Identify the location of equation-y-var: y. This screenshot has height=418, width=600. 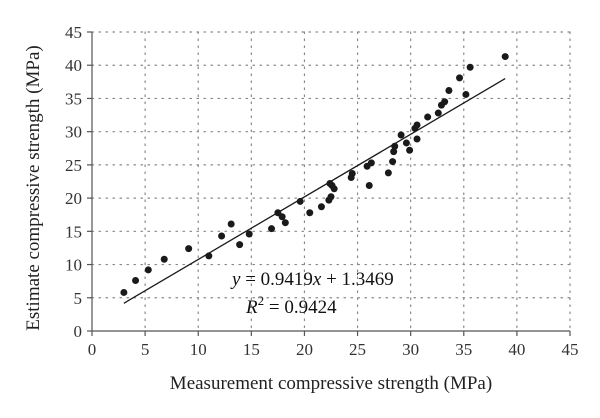
(235, 279).